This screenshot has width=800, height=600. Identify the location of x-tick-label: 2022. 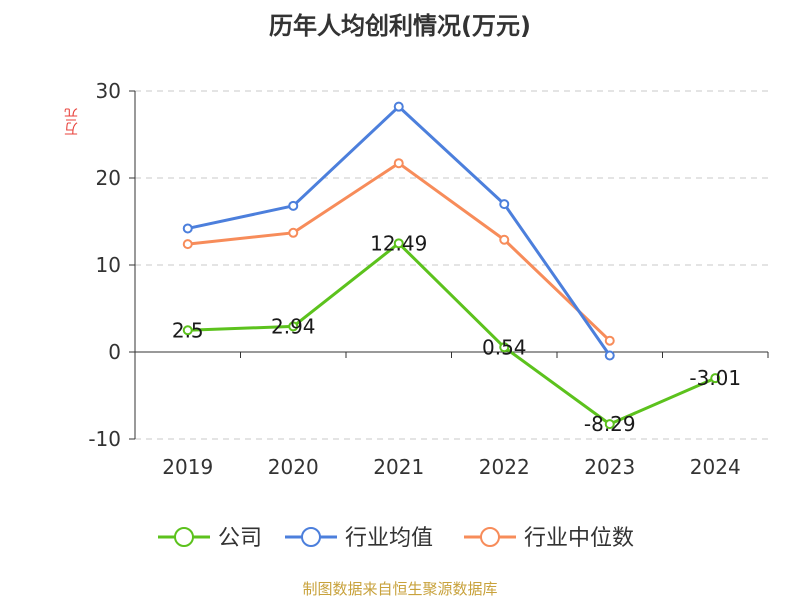
(504, 467).